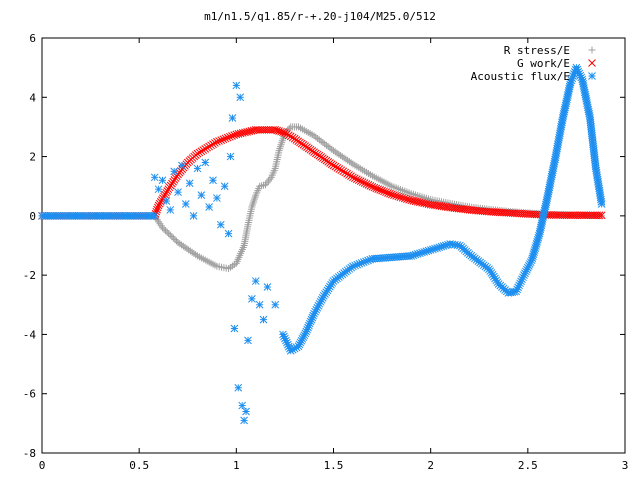 Image resolution: width=640 pixels, height=480 pixels. Describe the element at coordinates (320, 16) in the screenshot. I see `chart-title: m1/n1.5/q1.85/r-+.20-j104/M25.0/512` at that location.